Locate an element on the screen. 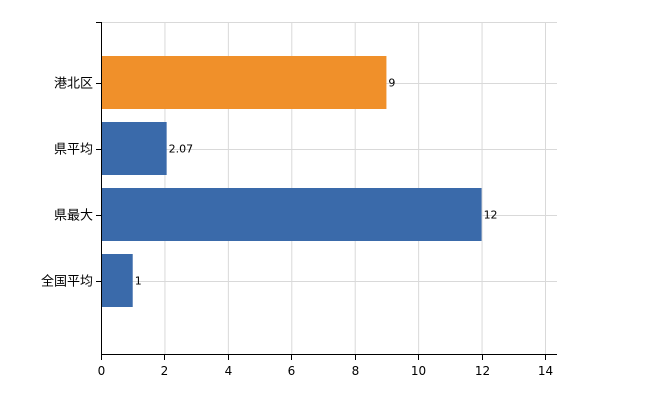 The width and height of the screenshot is (650, 400). x-tick-label: 10 is located at coordinates (418, 371).